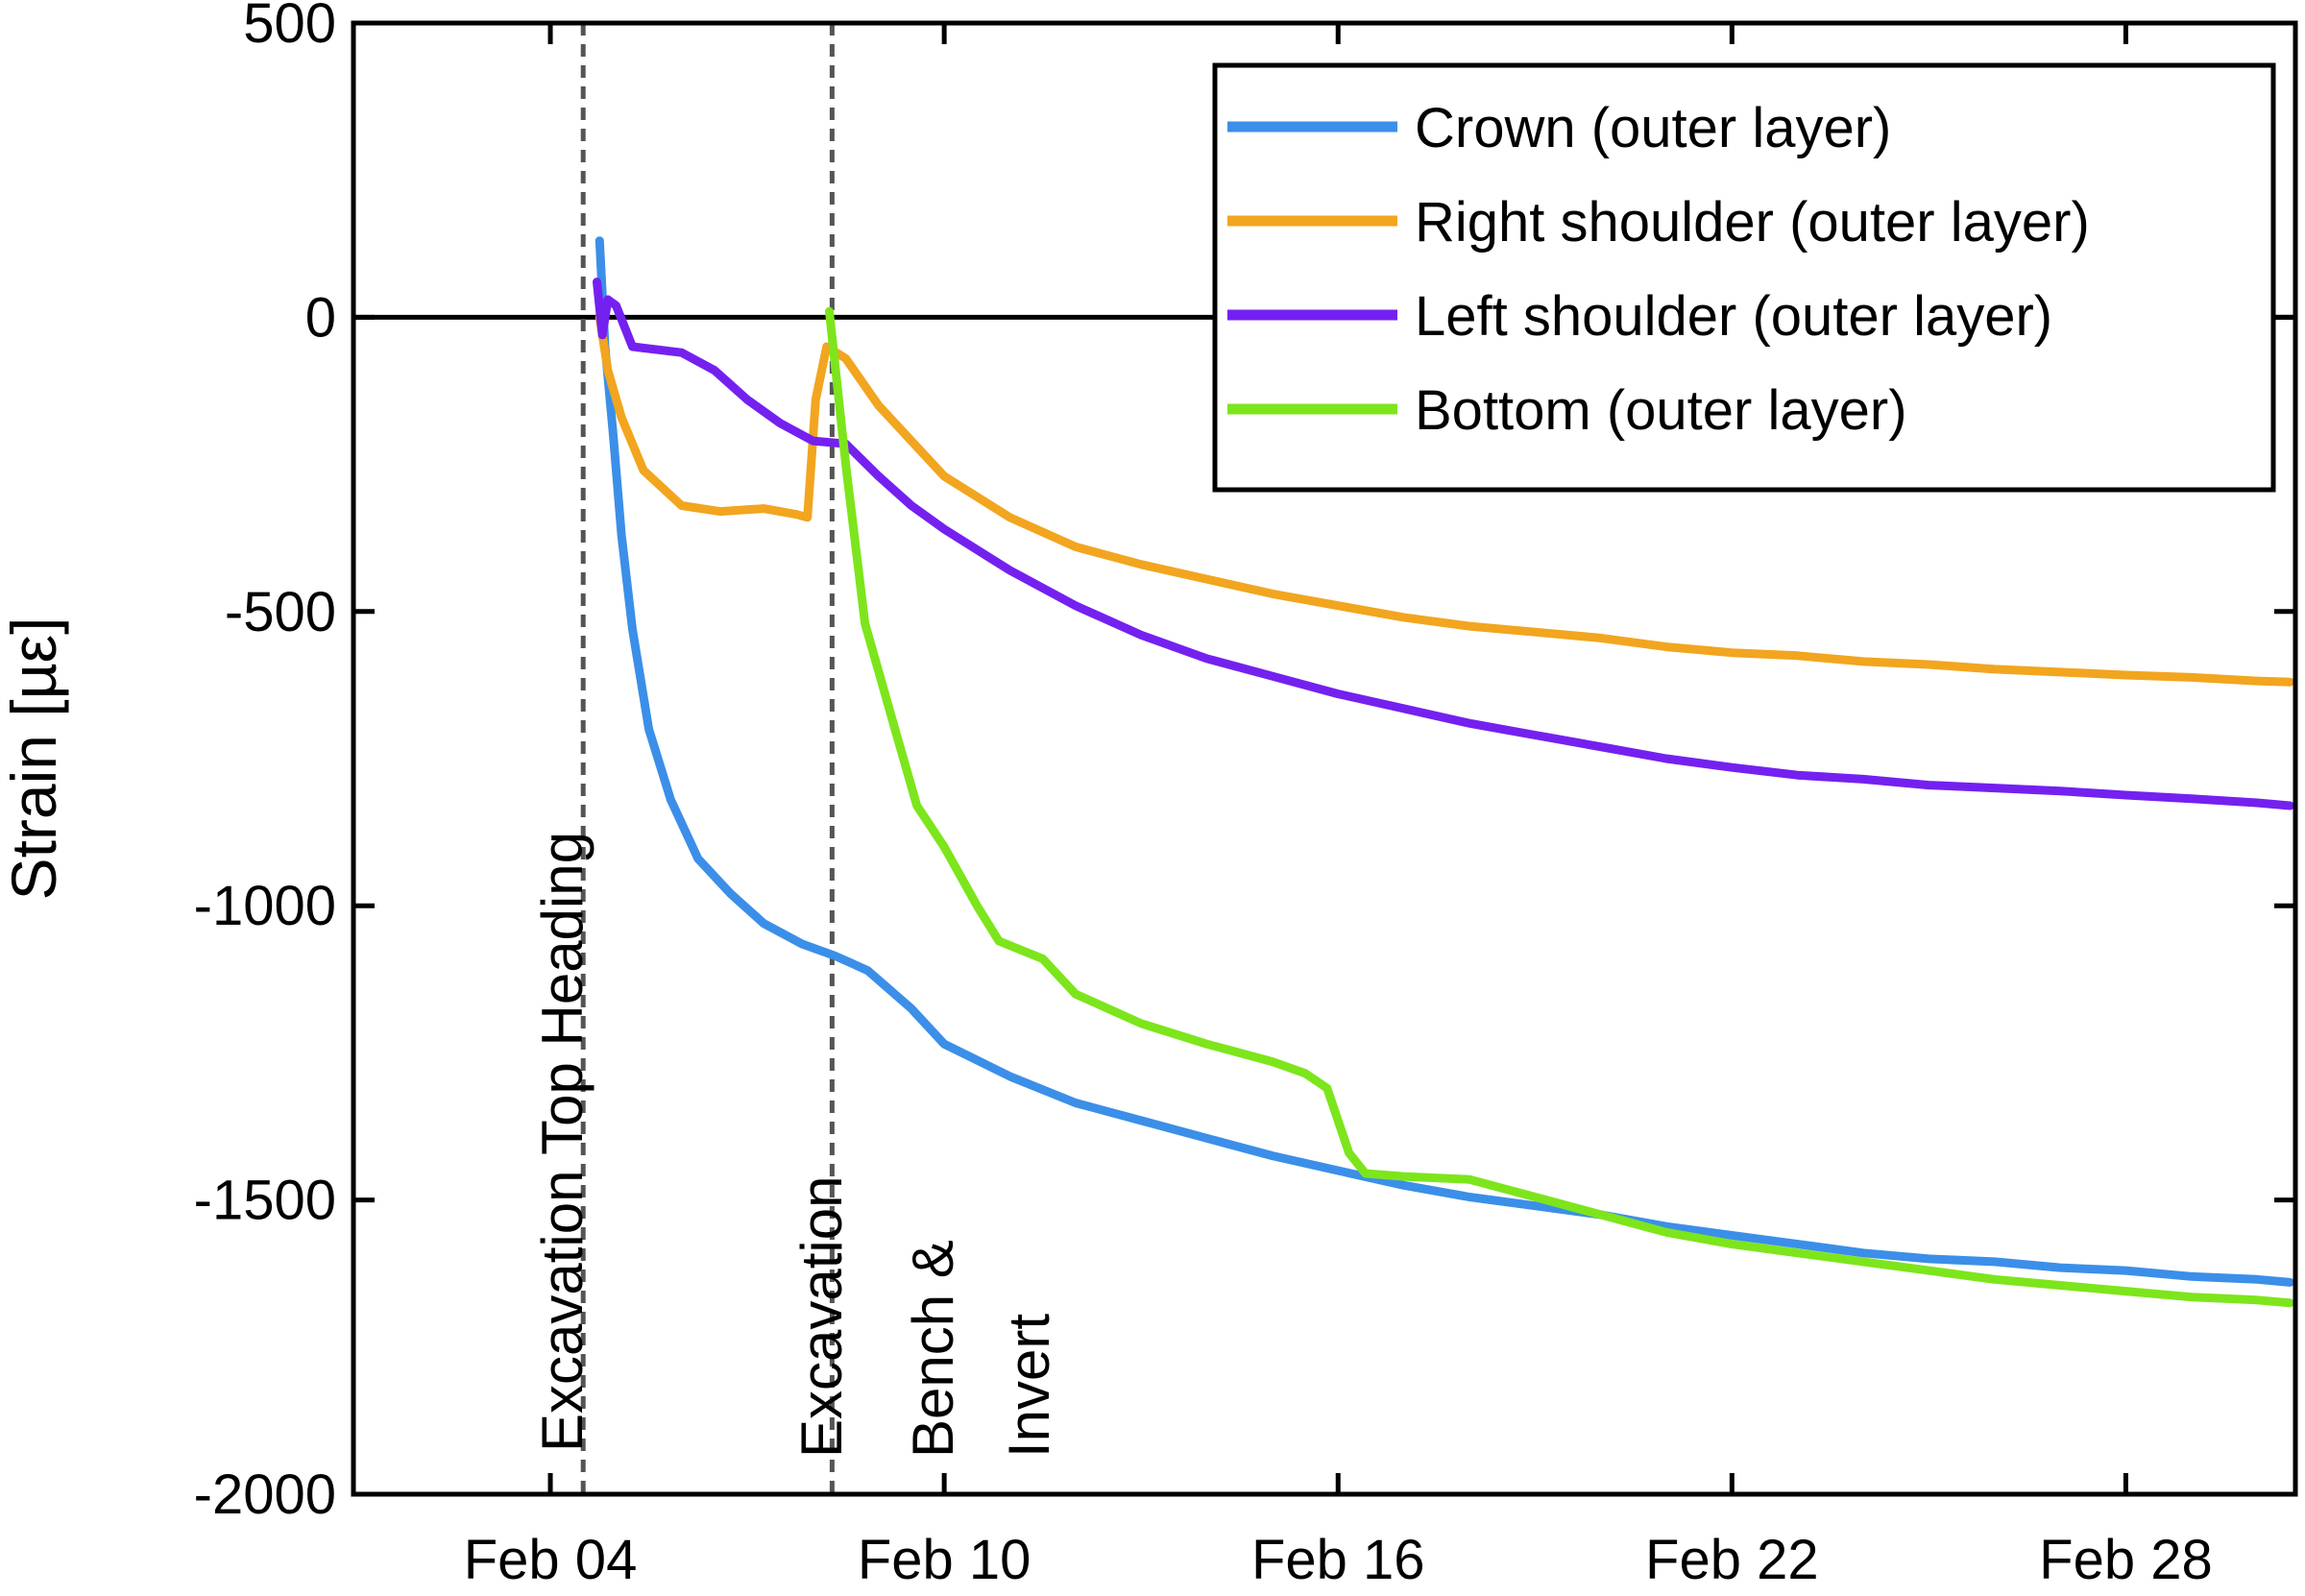 This screenshot has height=1596, width=2305. What do you see at coordinates (289, 27) in the screenshot?
I see `y-tick-label-0: 500` at bounding box center [289, 27].